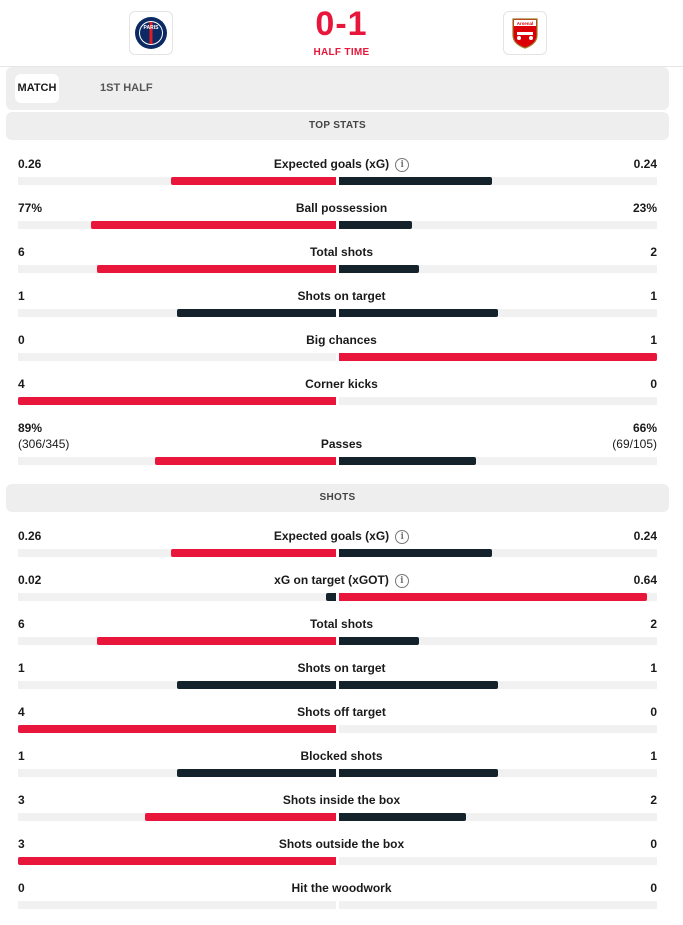  What do you see at coordinates (653, 800) in the screenshot?
I see `away-value: 2` at bounding box center [653, 800].